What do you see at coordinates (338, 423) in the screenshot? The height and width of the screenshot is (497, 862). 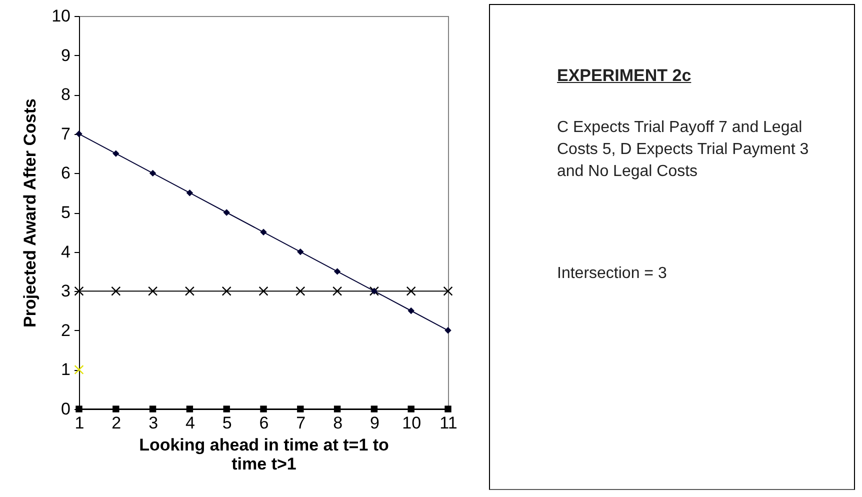 I see `x-tick-label: 8` at bounding box center [338, 423].